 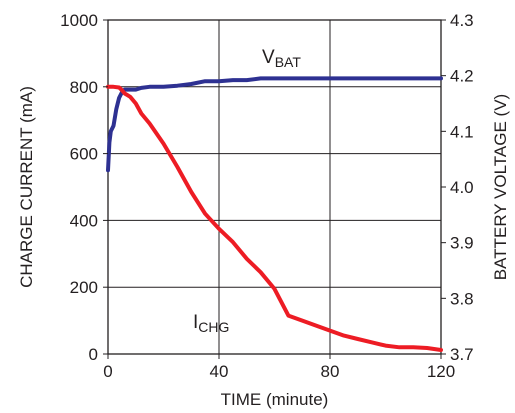 I want to click on ichg-label-sub: CHG, so click(x=213, y=327).